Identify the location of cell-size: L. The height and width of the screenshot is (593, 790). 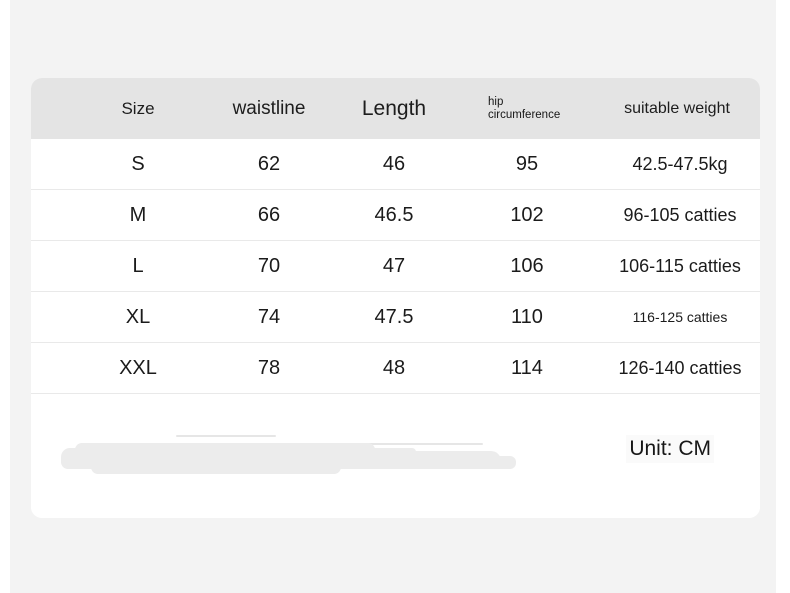
(138, 265).